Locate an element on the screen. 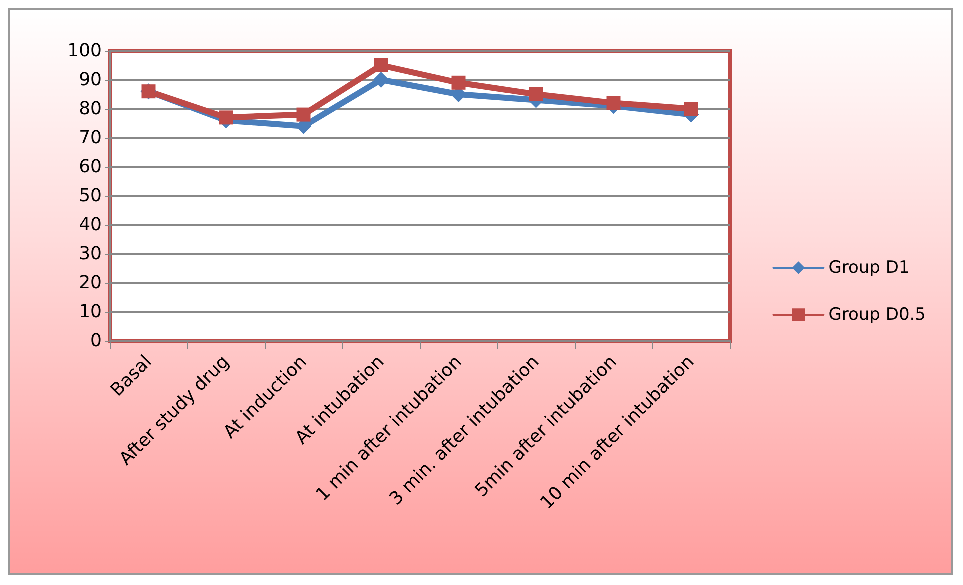 The image size is (963, 585). y-tick-label: 90 is located at coordinates (90, 80).